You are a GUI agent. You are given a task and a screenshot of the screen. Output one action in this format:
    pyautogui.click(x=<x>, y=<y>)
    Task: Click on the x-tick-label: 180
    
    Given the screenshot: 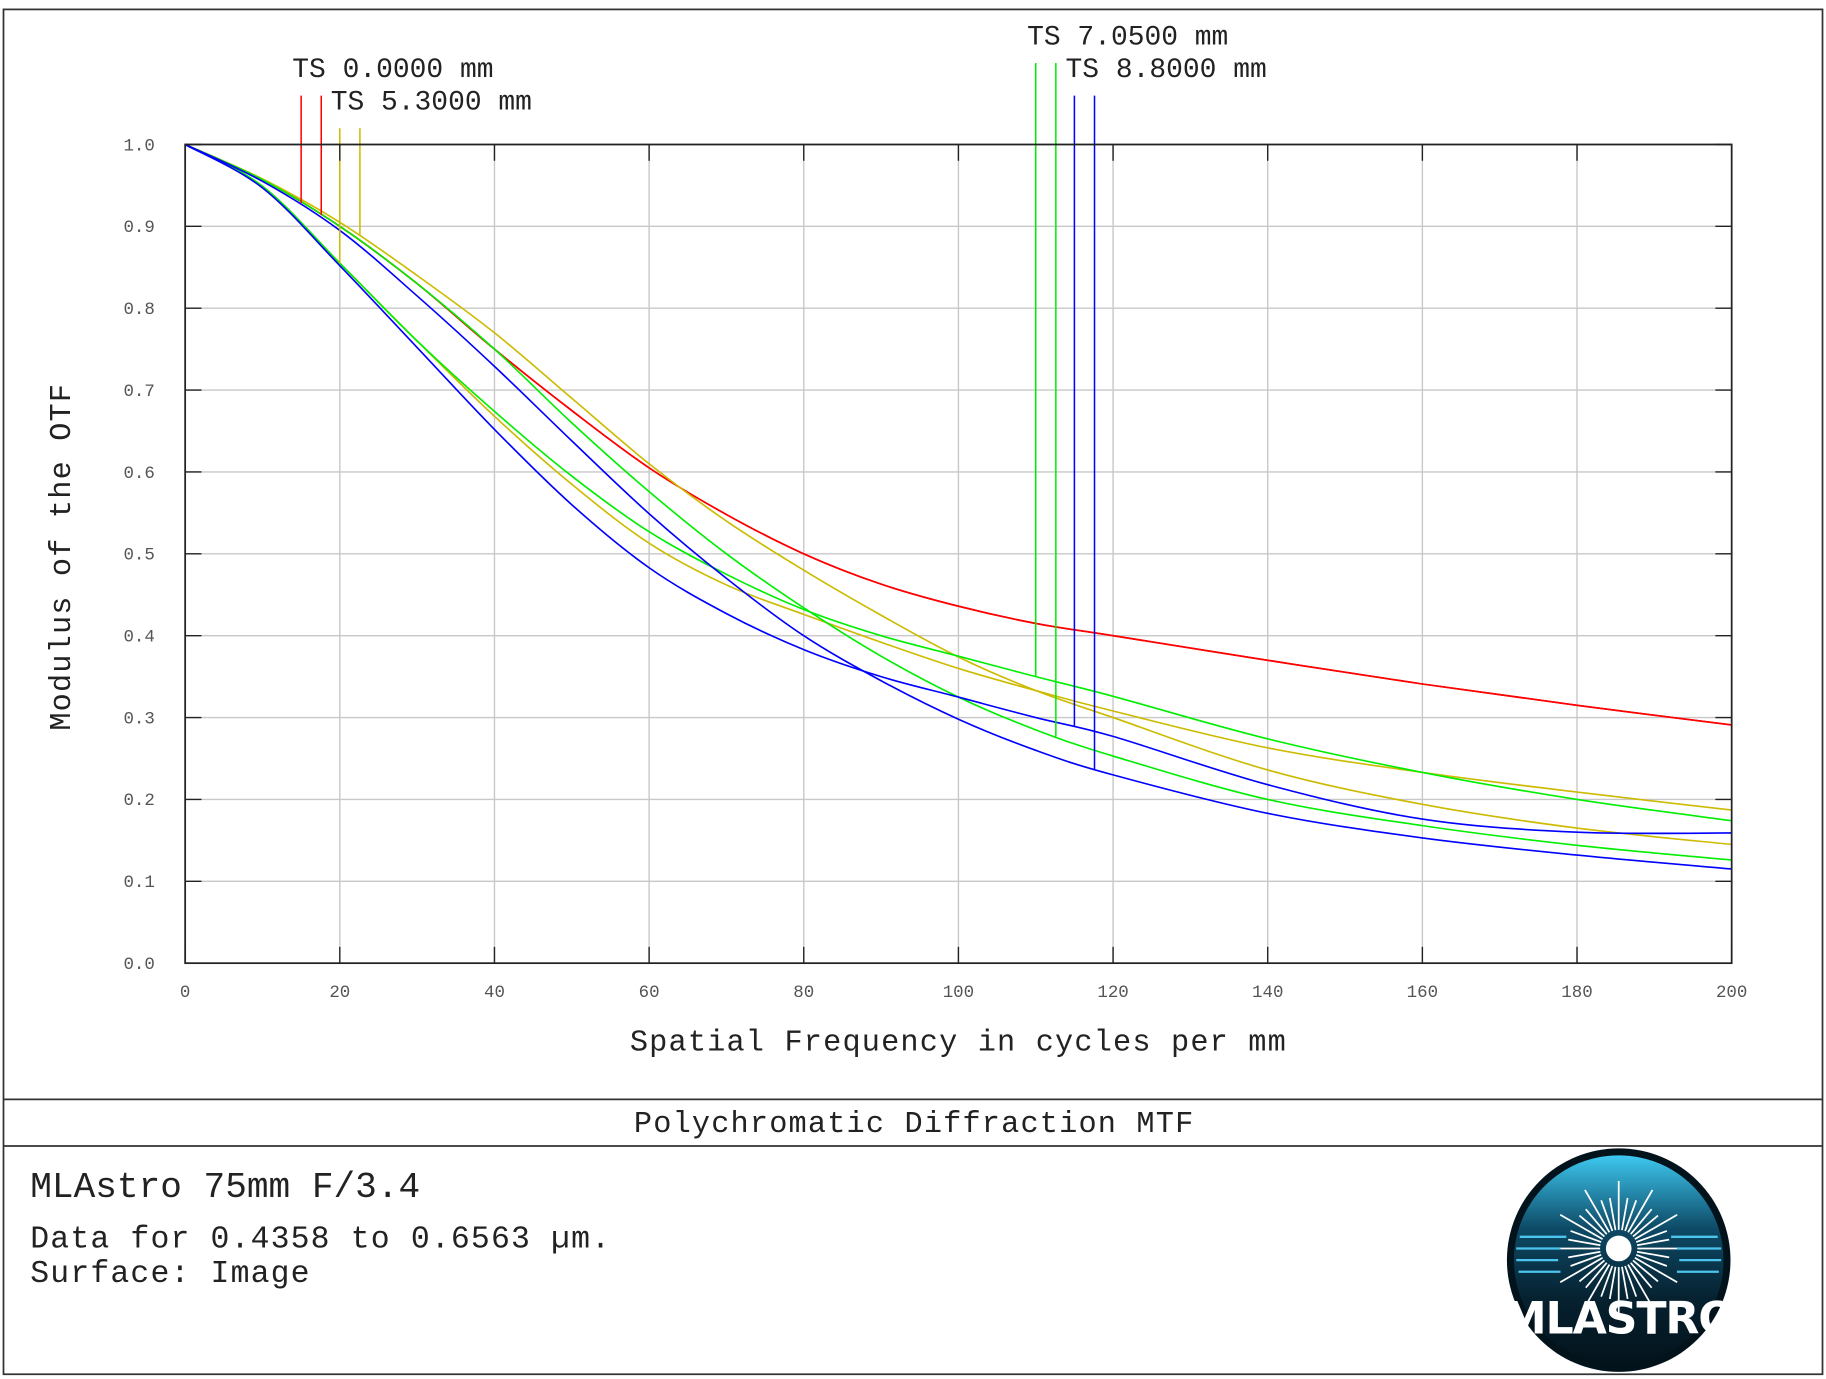 What is the action you would take?
    pyautogui.click(x=1576, y=993)
    